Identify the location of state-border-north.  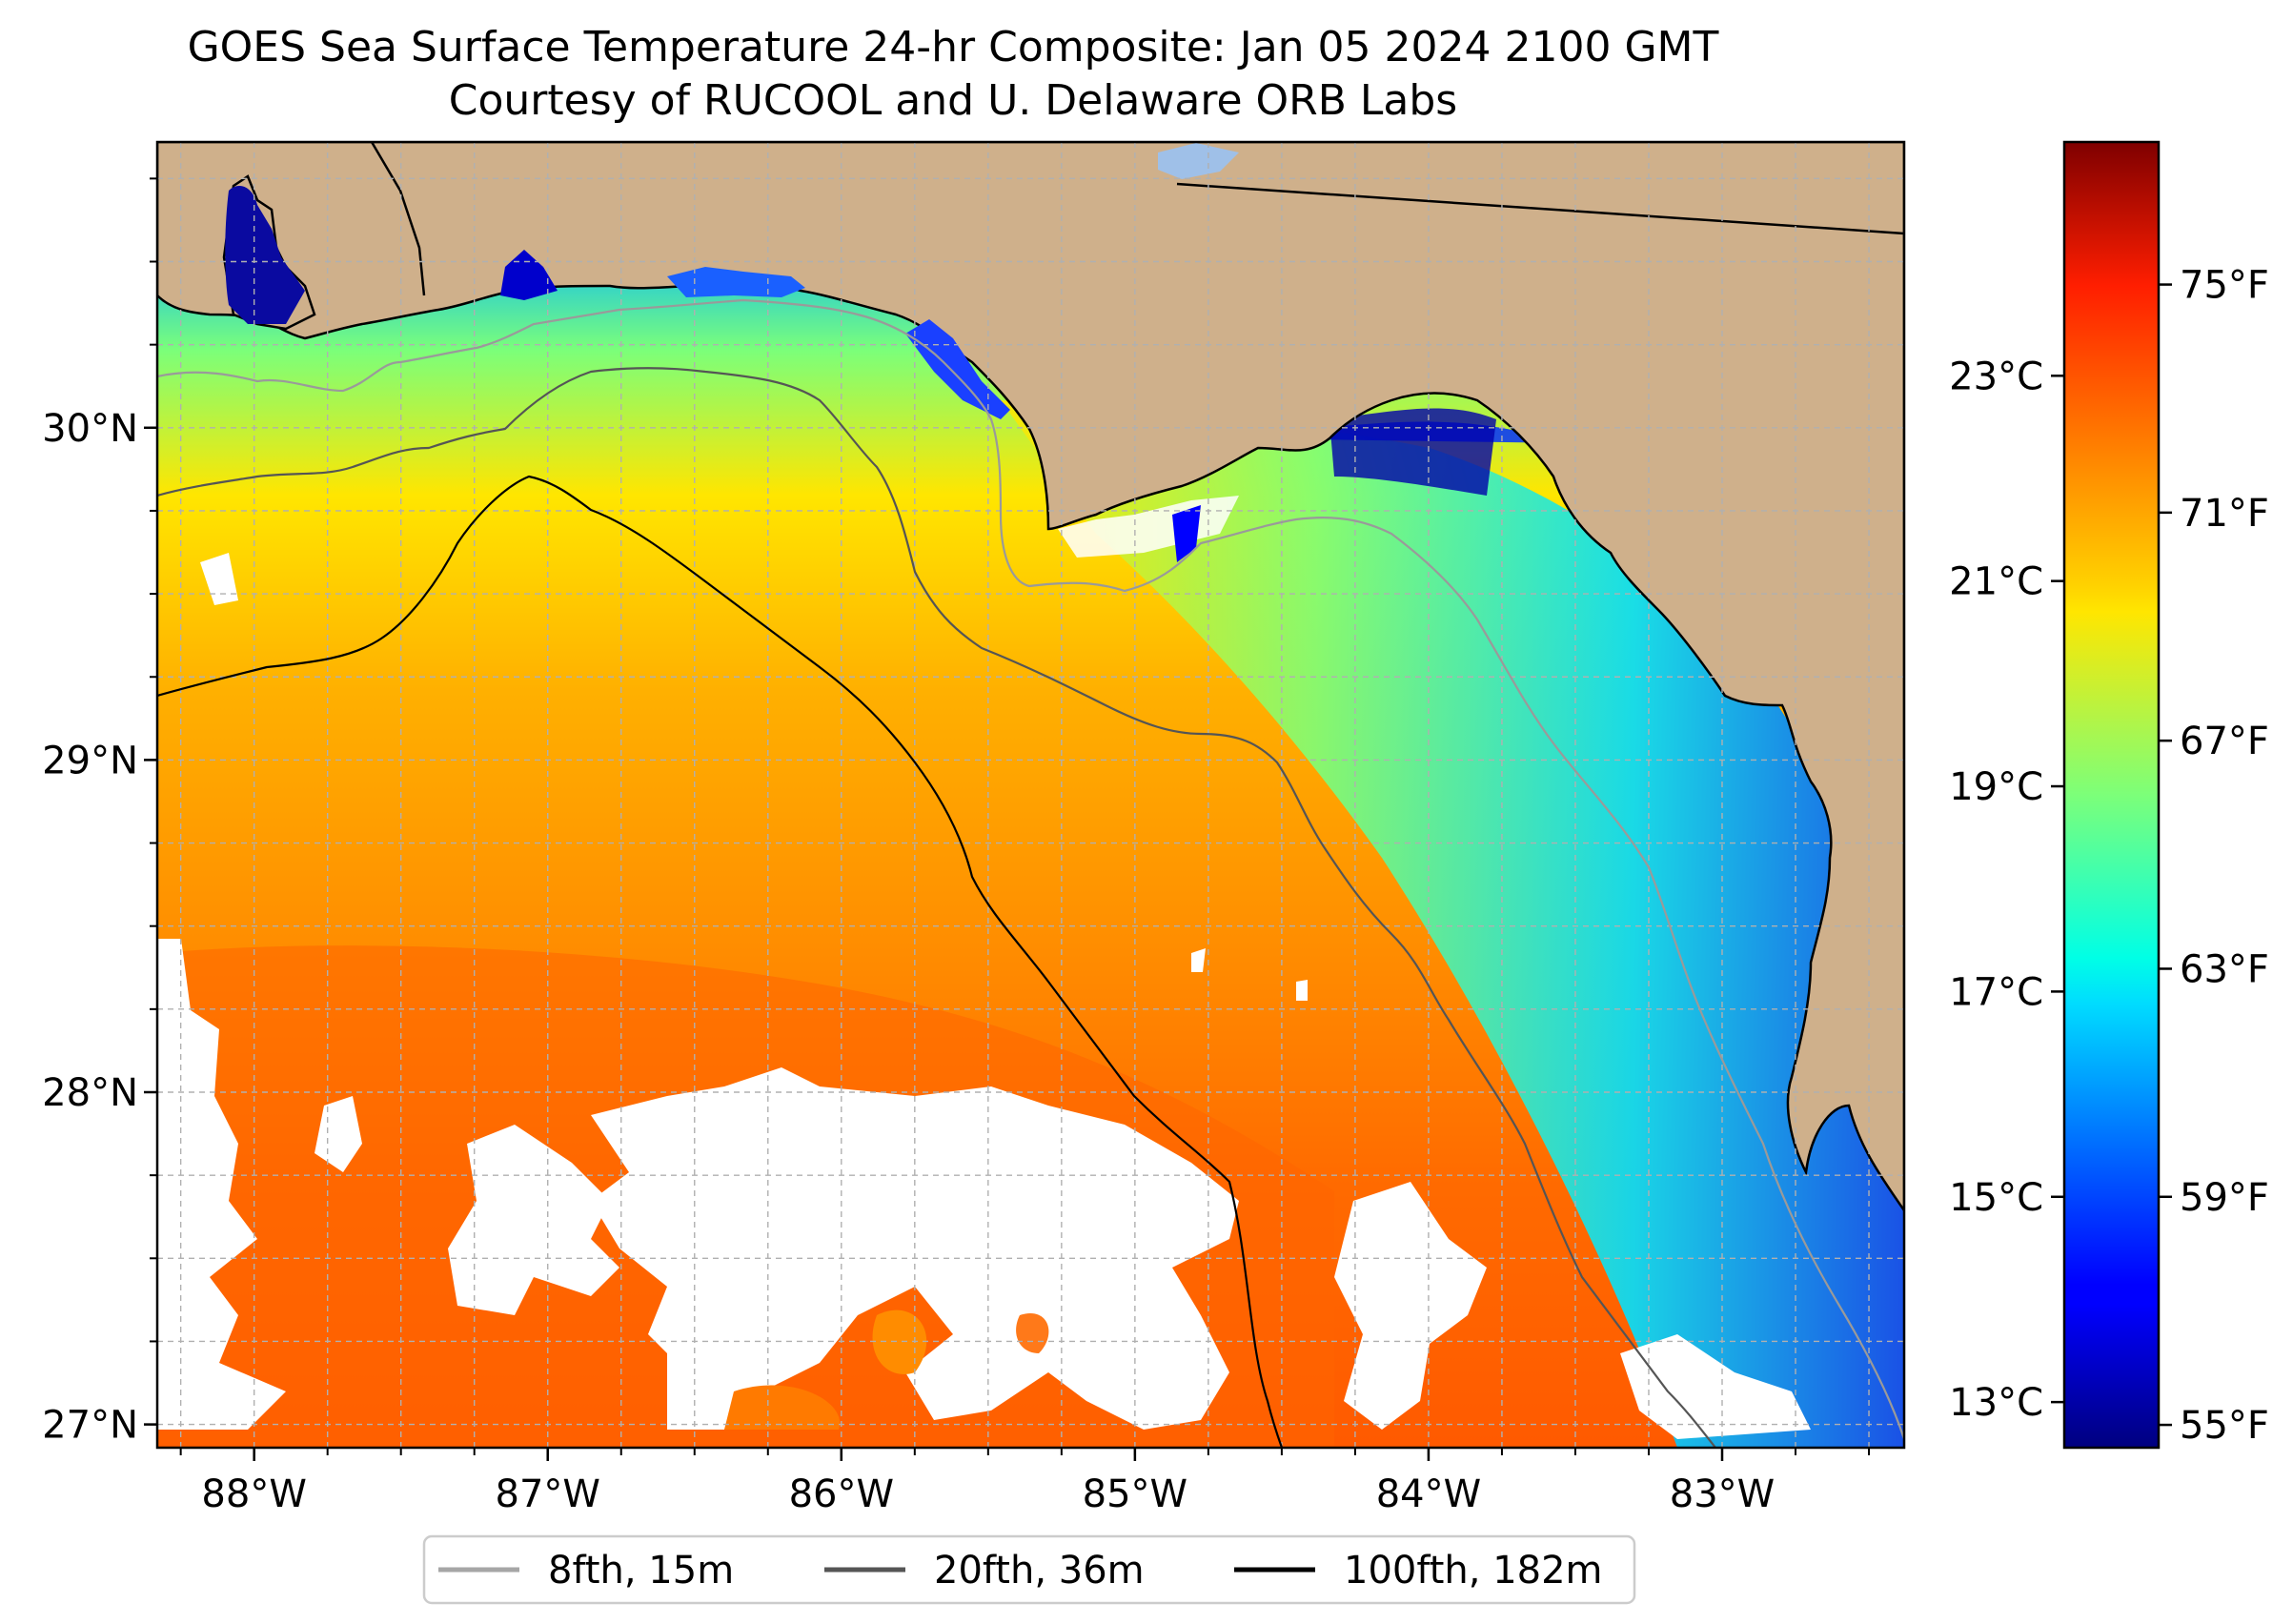
(1540, 208).